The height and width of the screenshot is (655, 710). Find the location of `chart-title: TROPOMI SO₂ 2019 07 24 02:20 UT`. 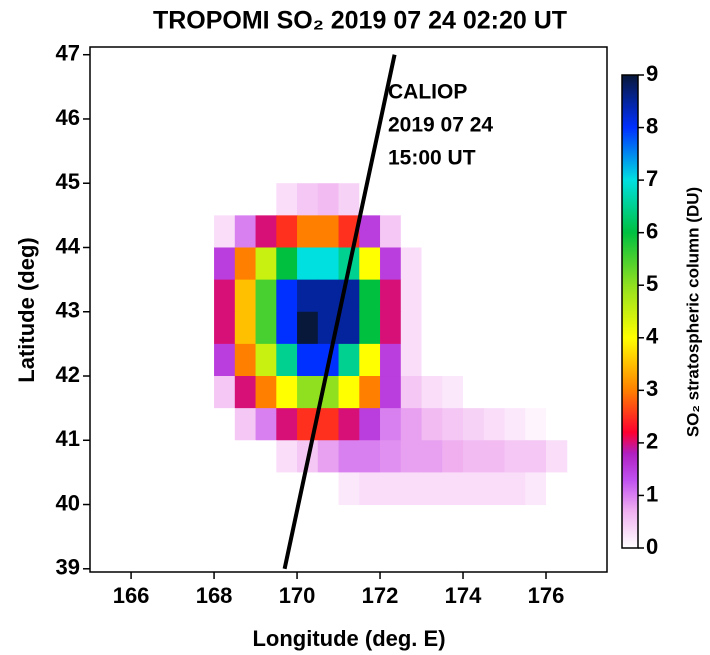

chart-title: TROPOMI SO₂ 2019 07 24 02:20 UT is located at coordinates (360, 21).